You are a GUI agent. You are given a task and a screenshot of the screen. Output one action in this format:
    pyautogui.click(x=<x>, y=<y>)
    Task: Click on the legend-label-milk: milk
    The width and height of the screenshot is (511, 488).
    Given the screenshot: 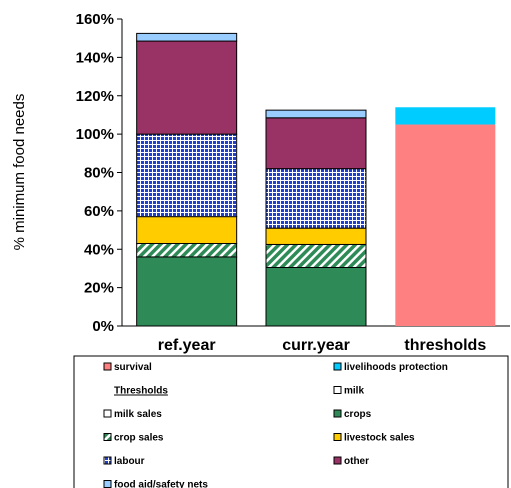 What is the action you would take?
    pyautogui.click(x=354, y=391)
    